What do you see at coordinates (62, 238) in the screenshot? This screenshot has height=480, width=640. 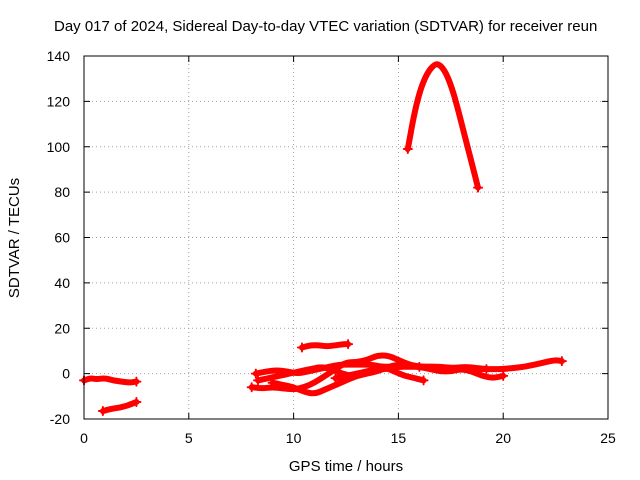 I see `y-tick-label: 60` at bounding box center [62, 238].